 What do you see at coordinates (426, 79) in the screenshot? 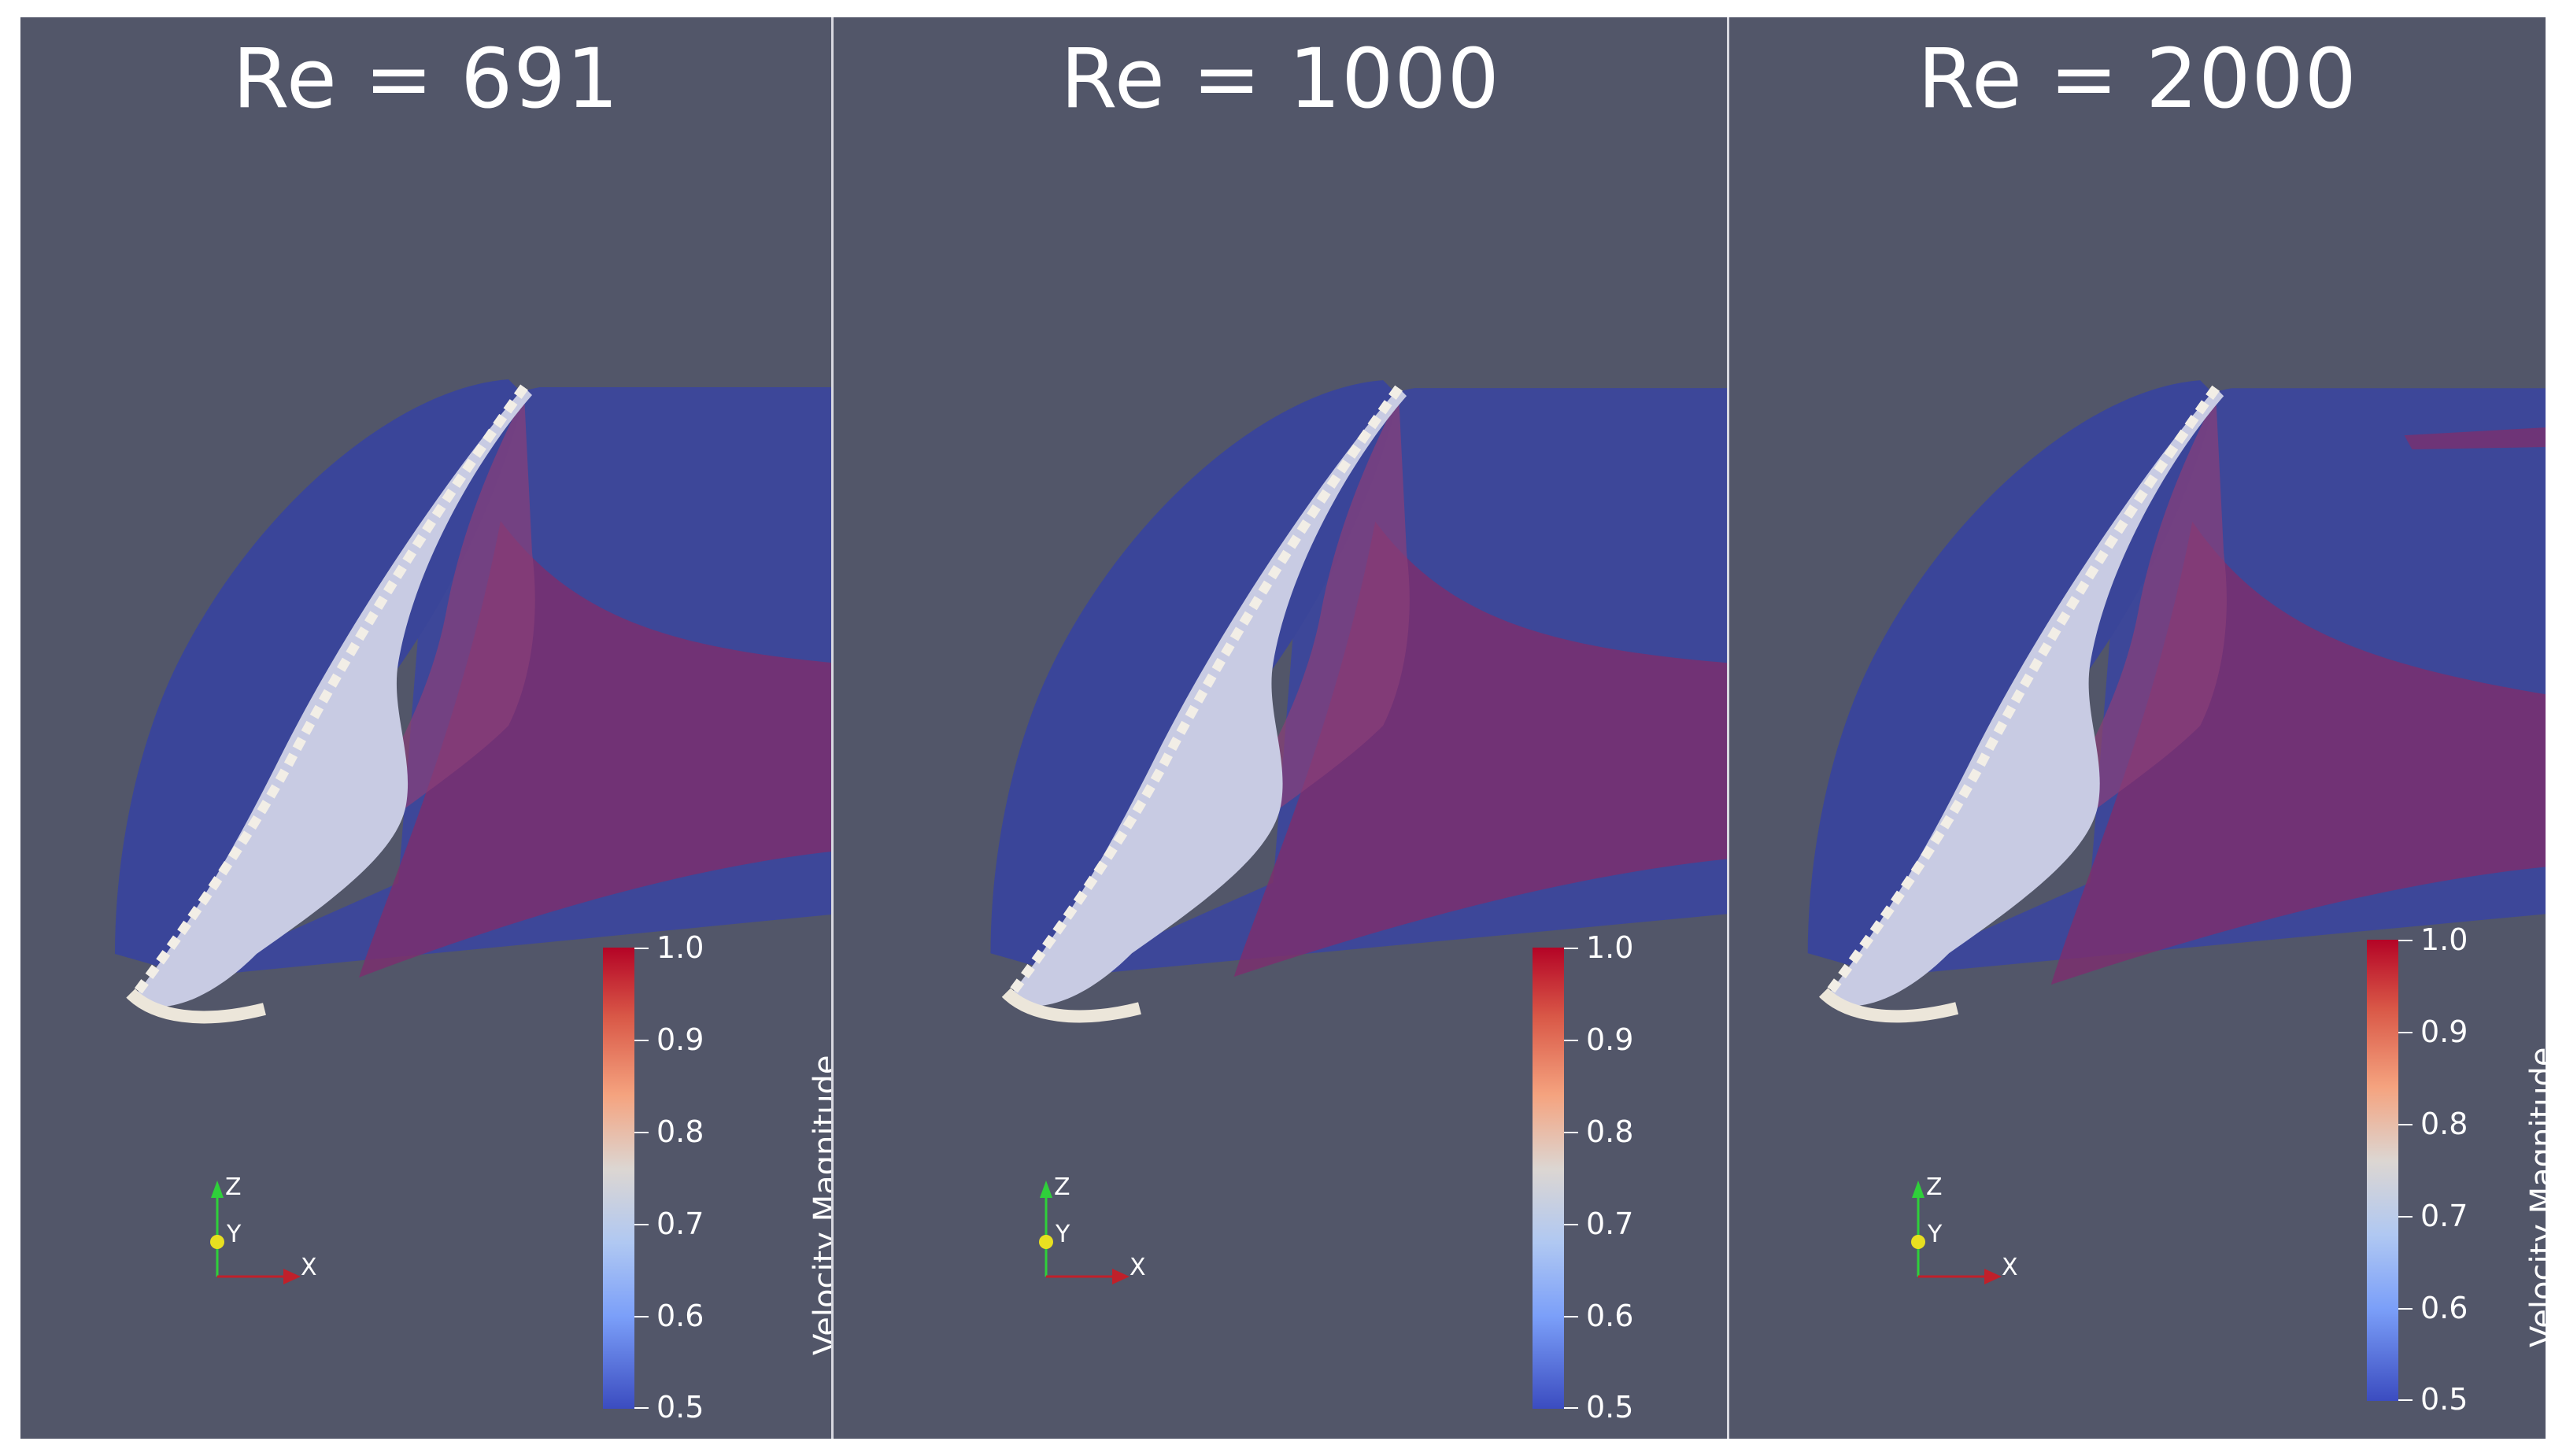
I see `panel-title: Re = 691` at bounding box center [426, 79].